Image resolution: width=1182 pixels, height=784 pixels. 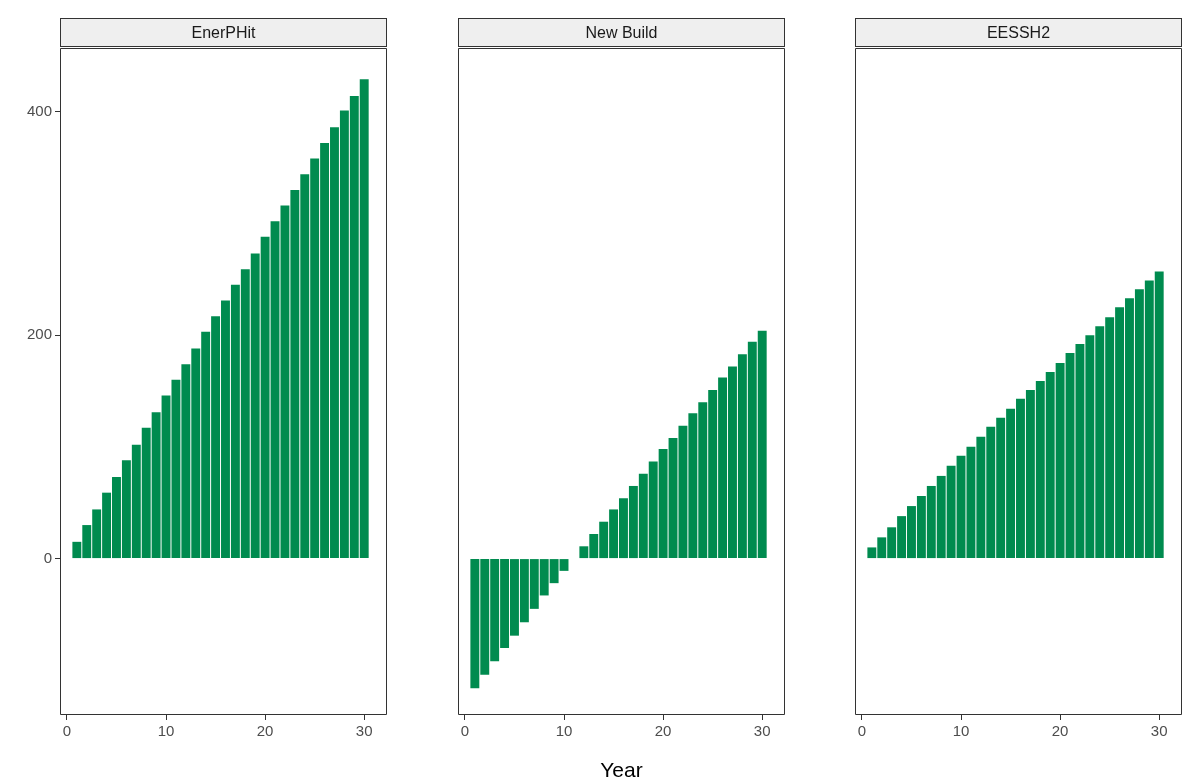 I want to click on y-tick-label: 0, so click(x=47, y=557).